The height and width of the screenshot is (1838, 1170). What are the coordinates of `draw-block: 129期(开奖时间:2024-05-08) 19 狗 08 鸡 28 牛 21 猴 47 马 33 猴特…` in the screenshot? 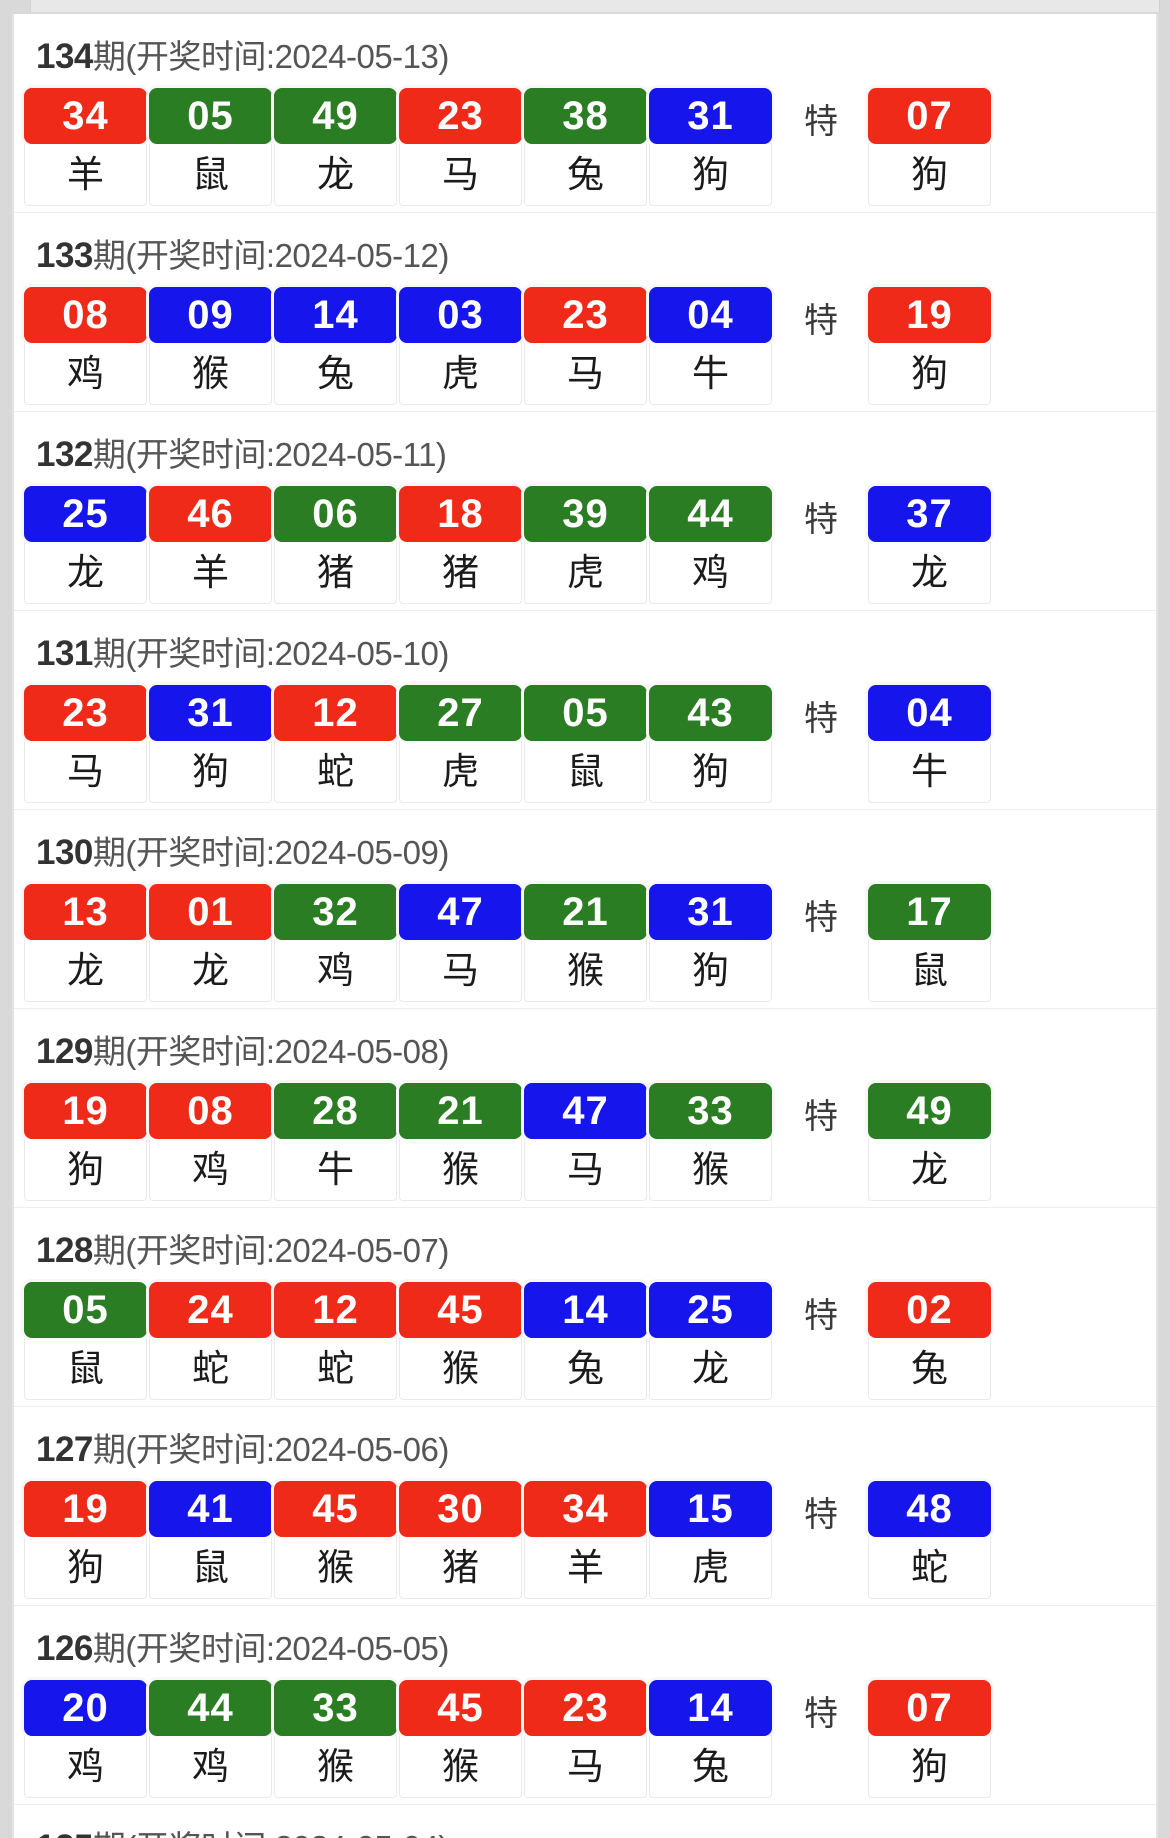 It's located at (585, 1108).